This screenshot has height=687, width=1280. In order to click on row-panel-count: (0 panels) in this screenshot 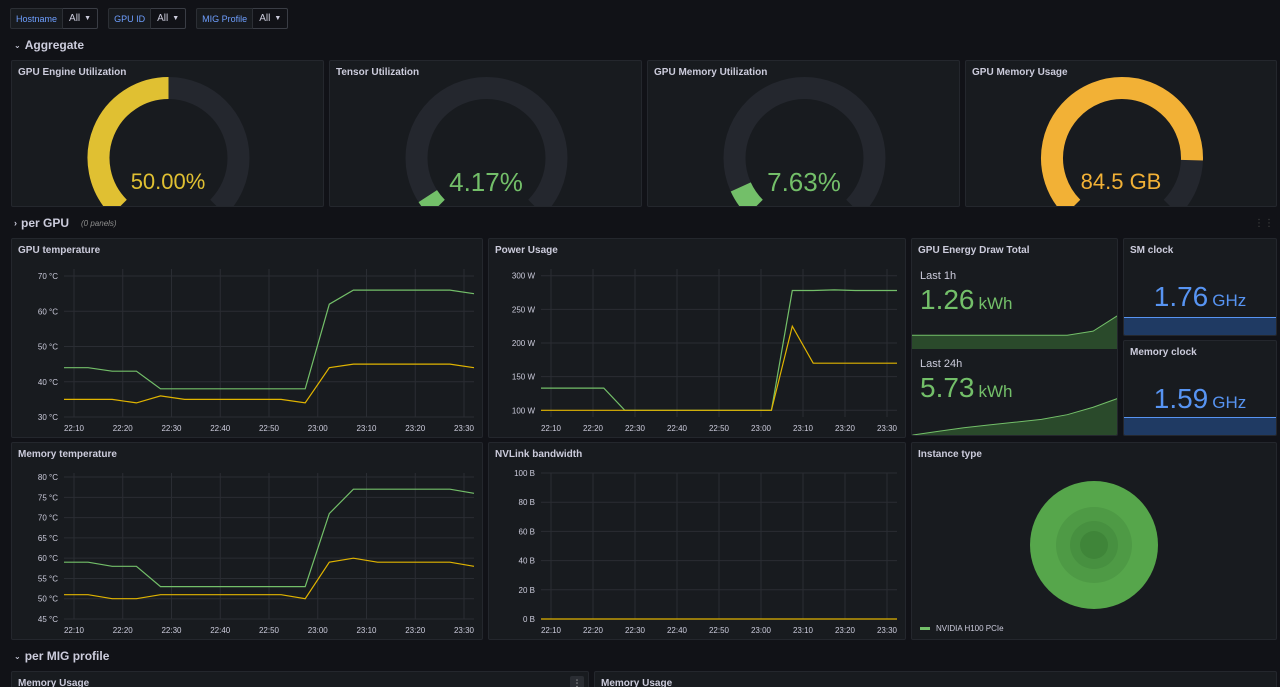, I will do `click(99, 223)`.